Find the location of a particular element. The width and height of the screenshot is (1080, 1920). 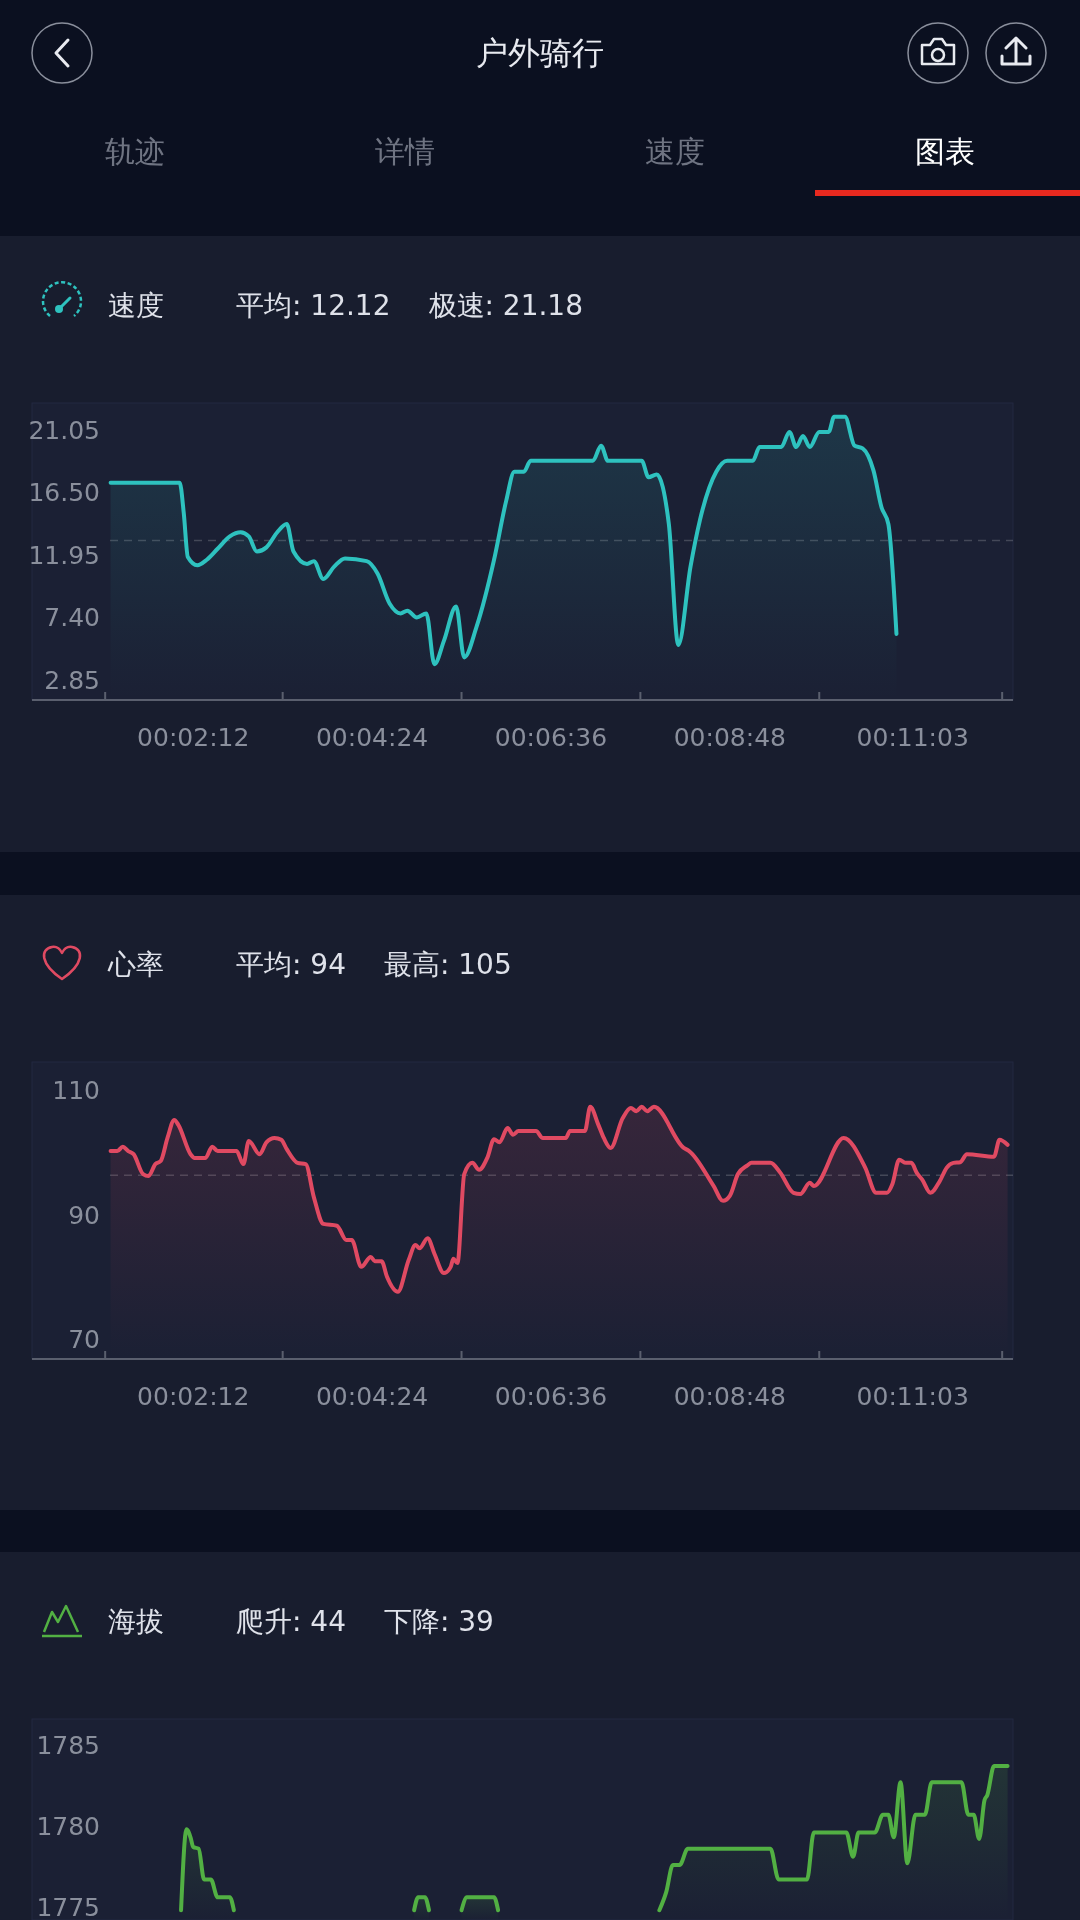

y-tick-label: 1780 is located at coordinates (68, 1826).